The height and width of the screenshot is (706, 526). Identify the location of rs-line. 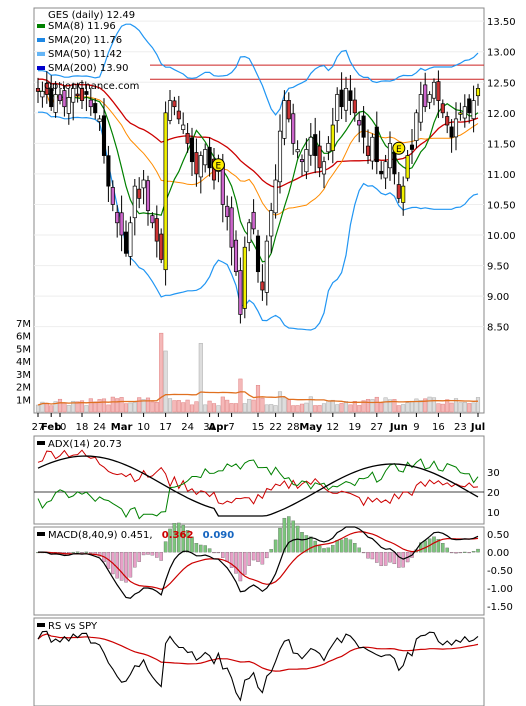
(258, 666).